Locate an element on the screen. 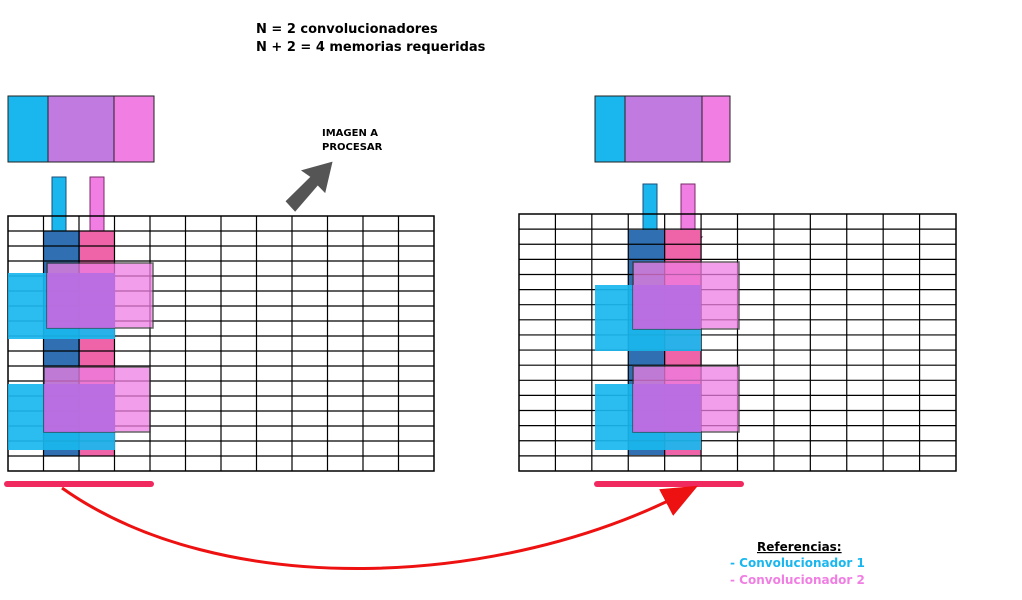 Image resolution: width=1022 pixels, height=600 pixels. image-label-line-2: PROCESAR is located at coordinates (352, 147).